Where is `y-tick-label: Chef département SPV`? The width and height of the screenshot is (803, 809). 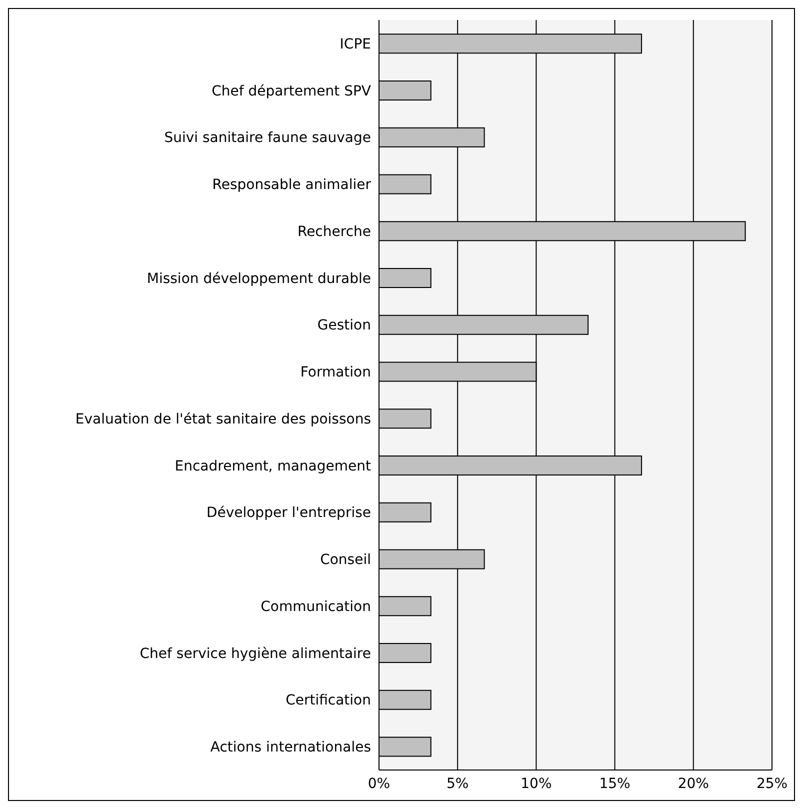 y-tick-label: Chef département SPV is located at coordinates (292, 91).